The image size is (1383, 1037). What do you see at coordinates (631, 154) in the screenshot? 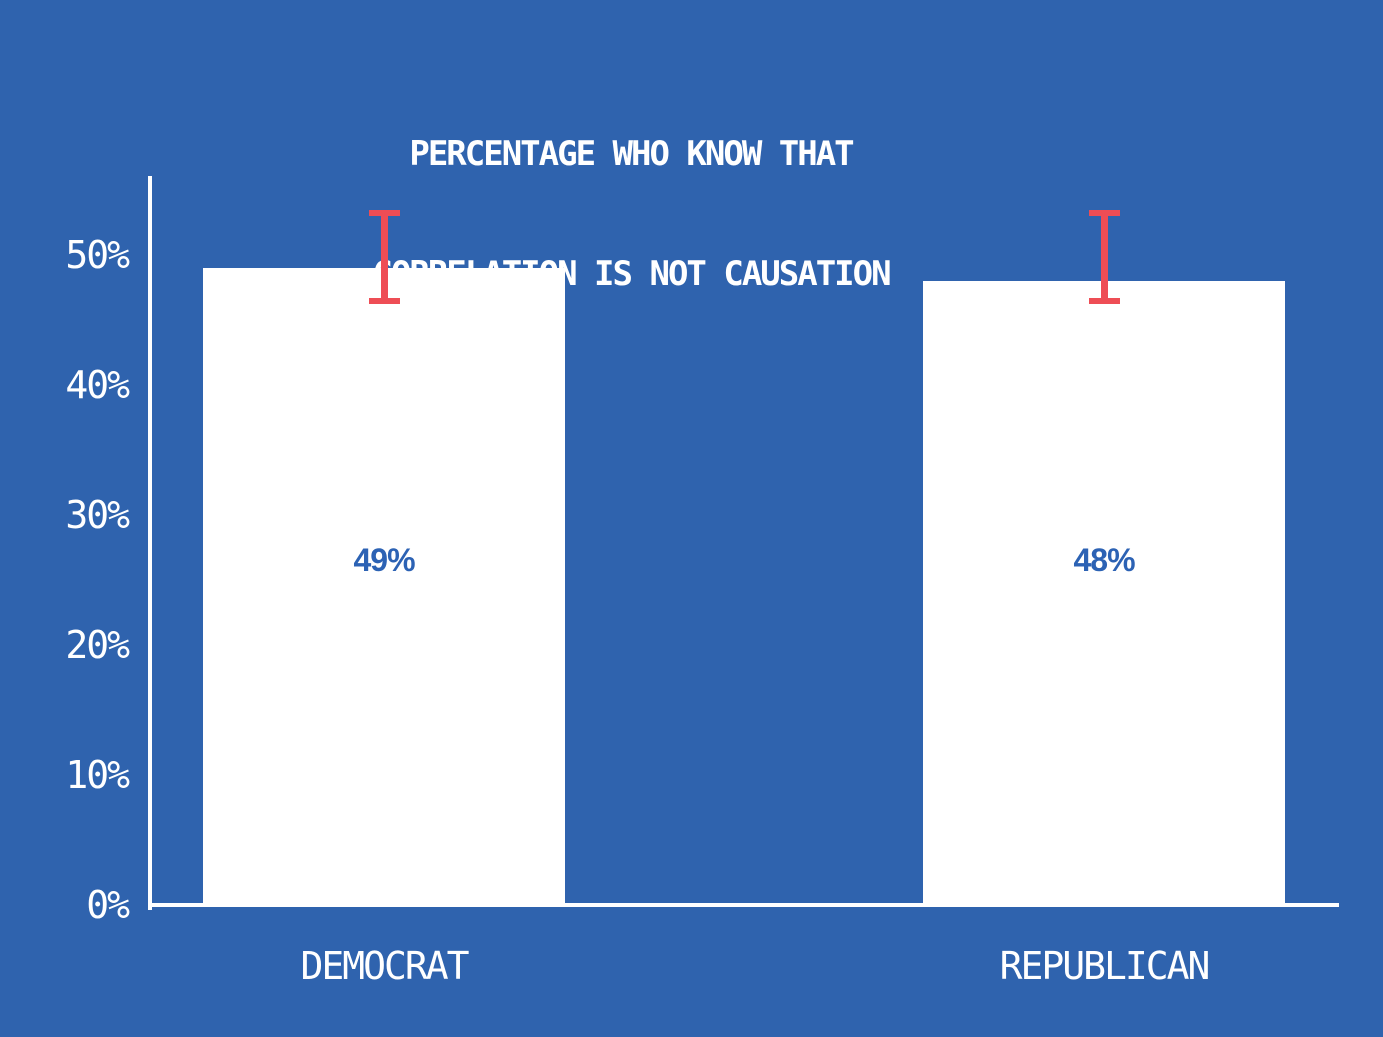
I see `chart-title-line-1: PERCENTAGE WHO KNOW THAT` at bounding box center [631, 154].